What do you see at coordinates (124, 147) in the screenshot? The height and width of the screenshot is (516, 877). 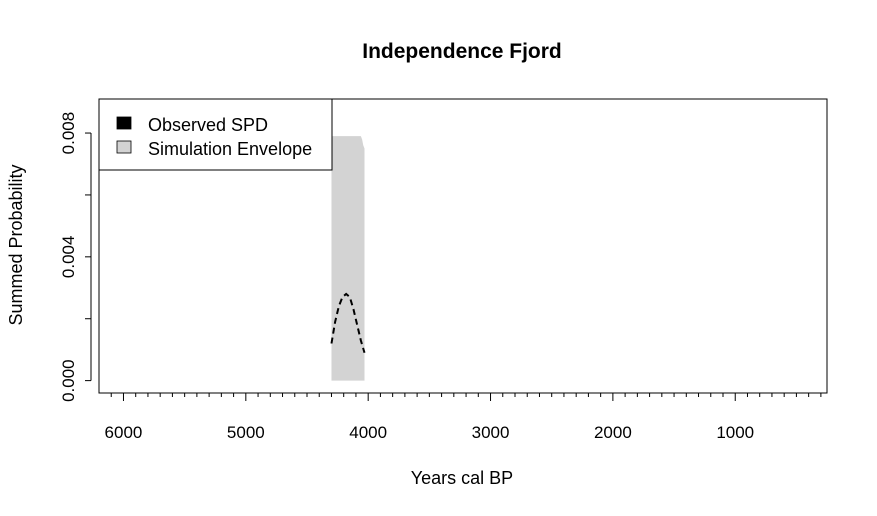 I see `legend-swatch-envelope` at bounding box center [124, 147].